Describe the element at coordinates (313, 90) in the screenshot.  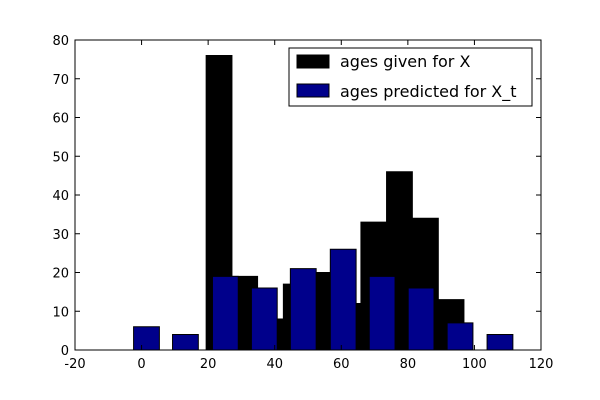
I see `legend-swatch-ages-predicted` at that location.